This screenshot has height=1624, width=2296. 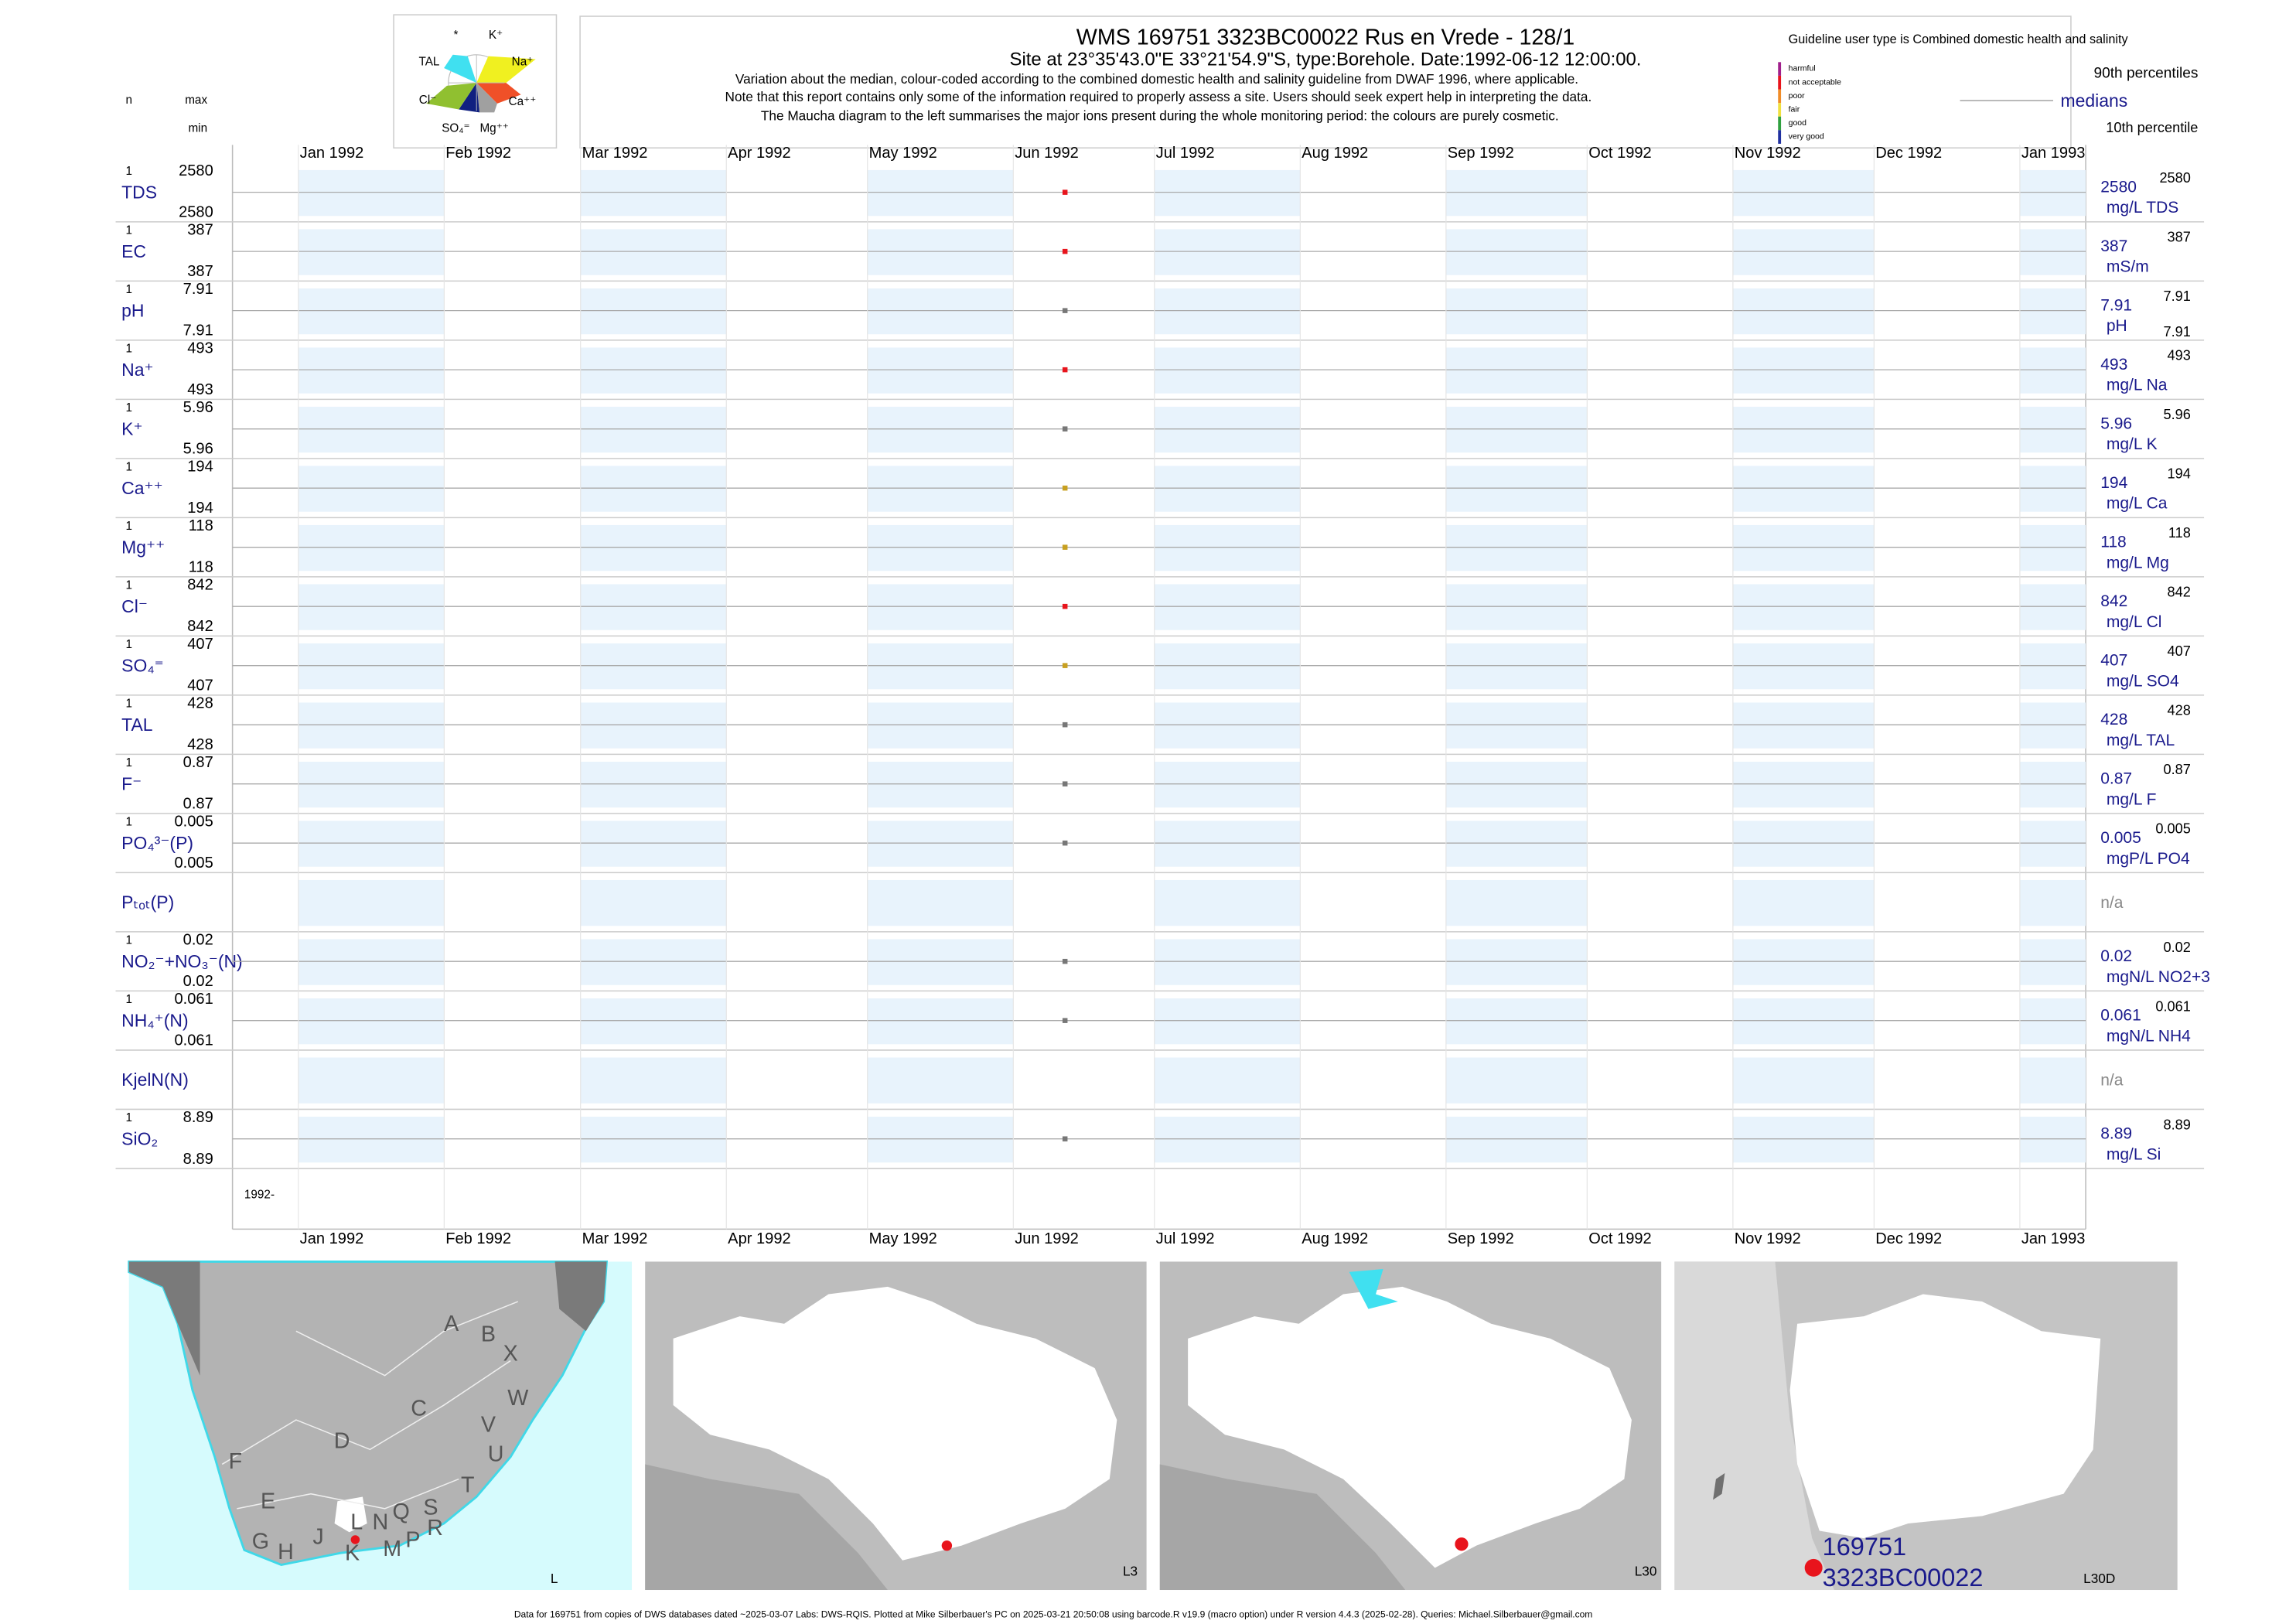 What do you see at coordinates (496, 1454) in the screenshot?
I see `region-letter: U` at bounding box center [496, 1454].